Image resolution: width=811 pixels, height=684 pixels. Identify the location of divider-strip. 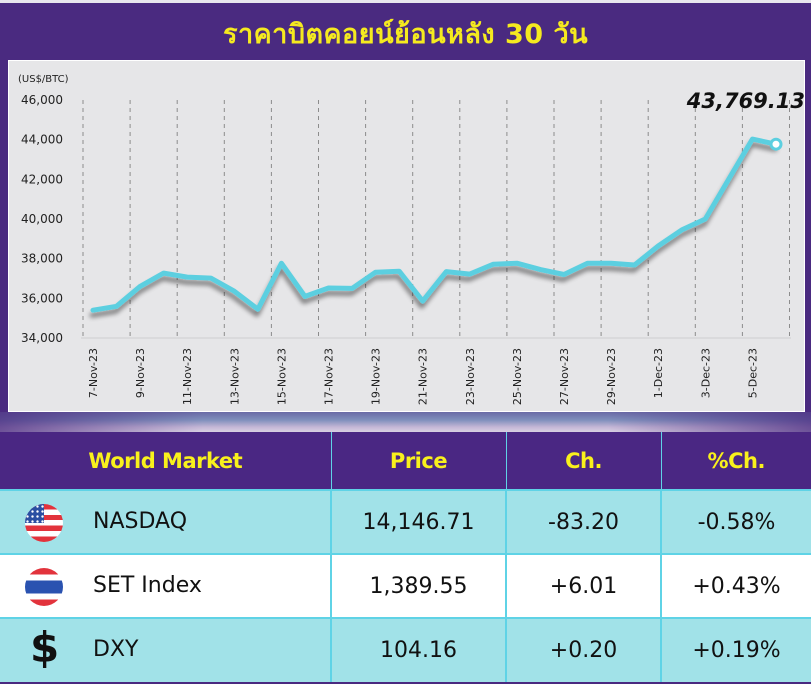
(405, 422).